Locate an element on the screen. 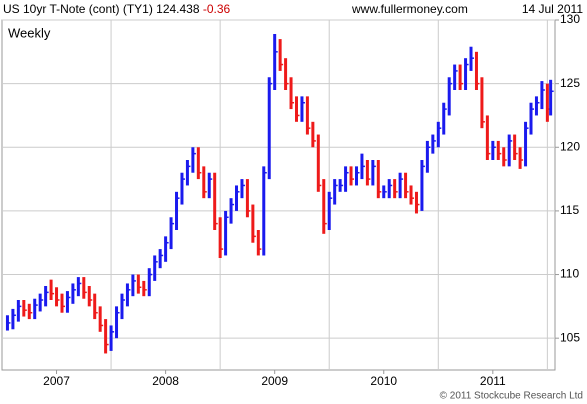 Image resolution: width=587 pixels, height=404 pixels. y-tick-label: 125 is located at coordinates (570, 83).